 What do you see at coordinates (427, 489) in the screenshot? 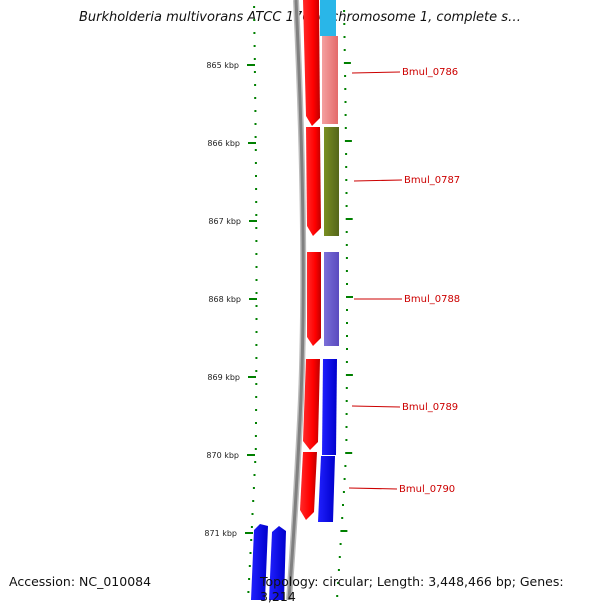
I see `gene-label-bmul-0790: Bmul_0790` at bounding box center [427, 489].